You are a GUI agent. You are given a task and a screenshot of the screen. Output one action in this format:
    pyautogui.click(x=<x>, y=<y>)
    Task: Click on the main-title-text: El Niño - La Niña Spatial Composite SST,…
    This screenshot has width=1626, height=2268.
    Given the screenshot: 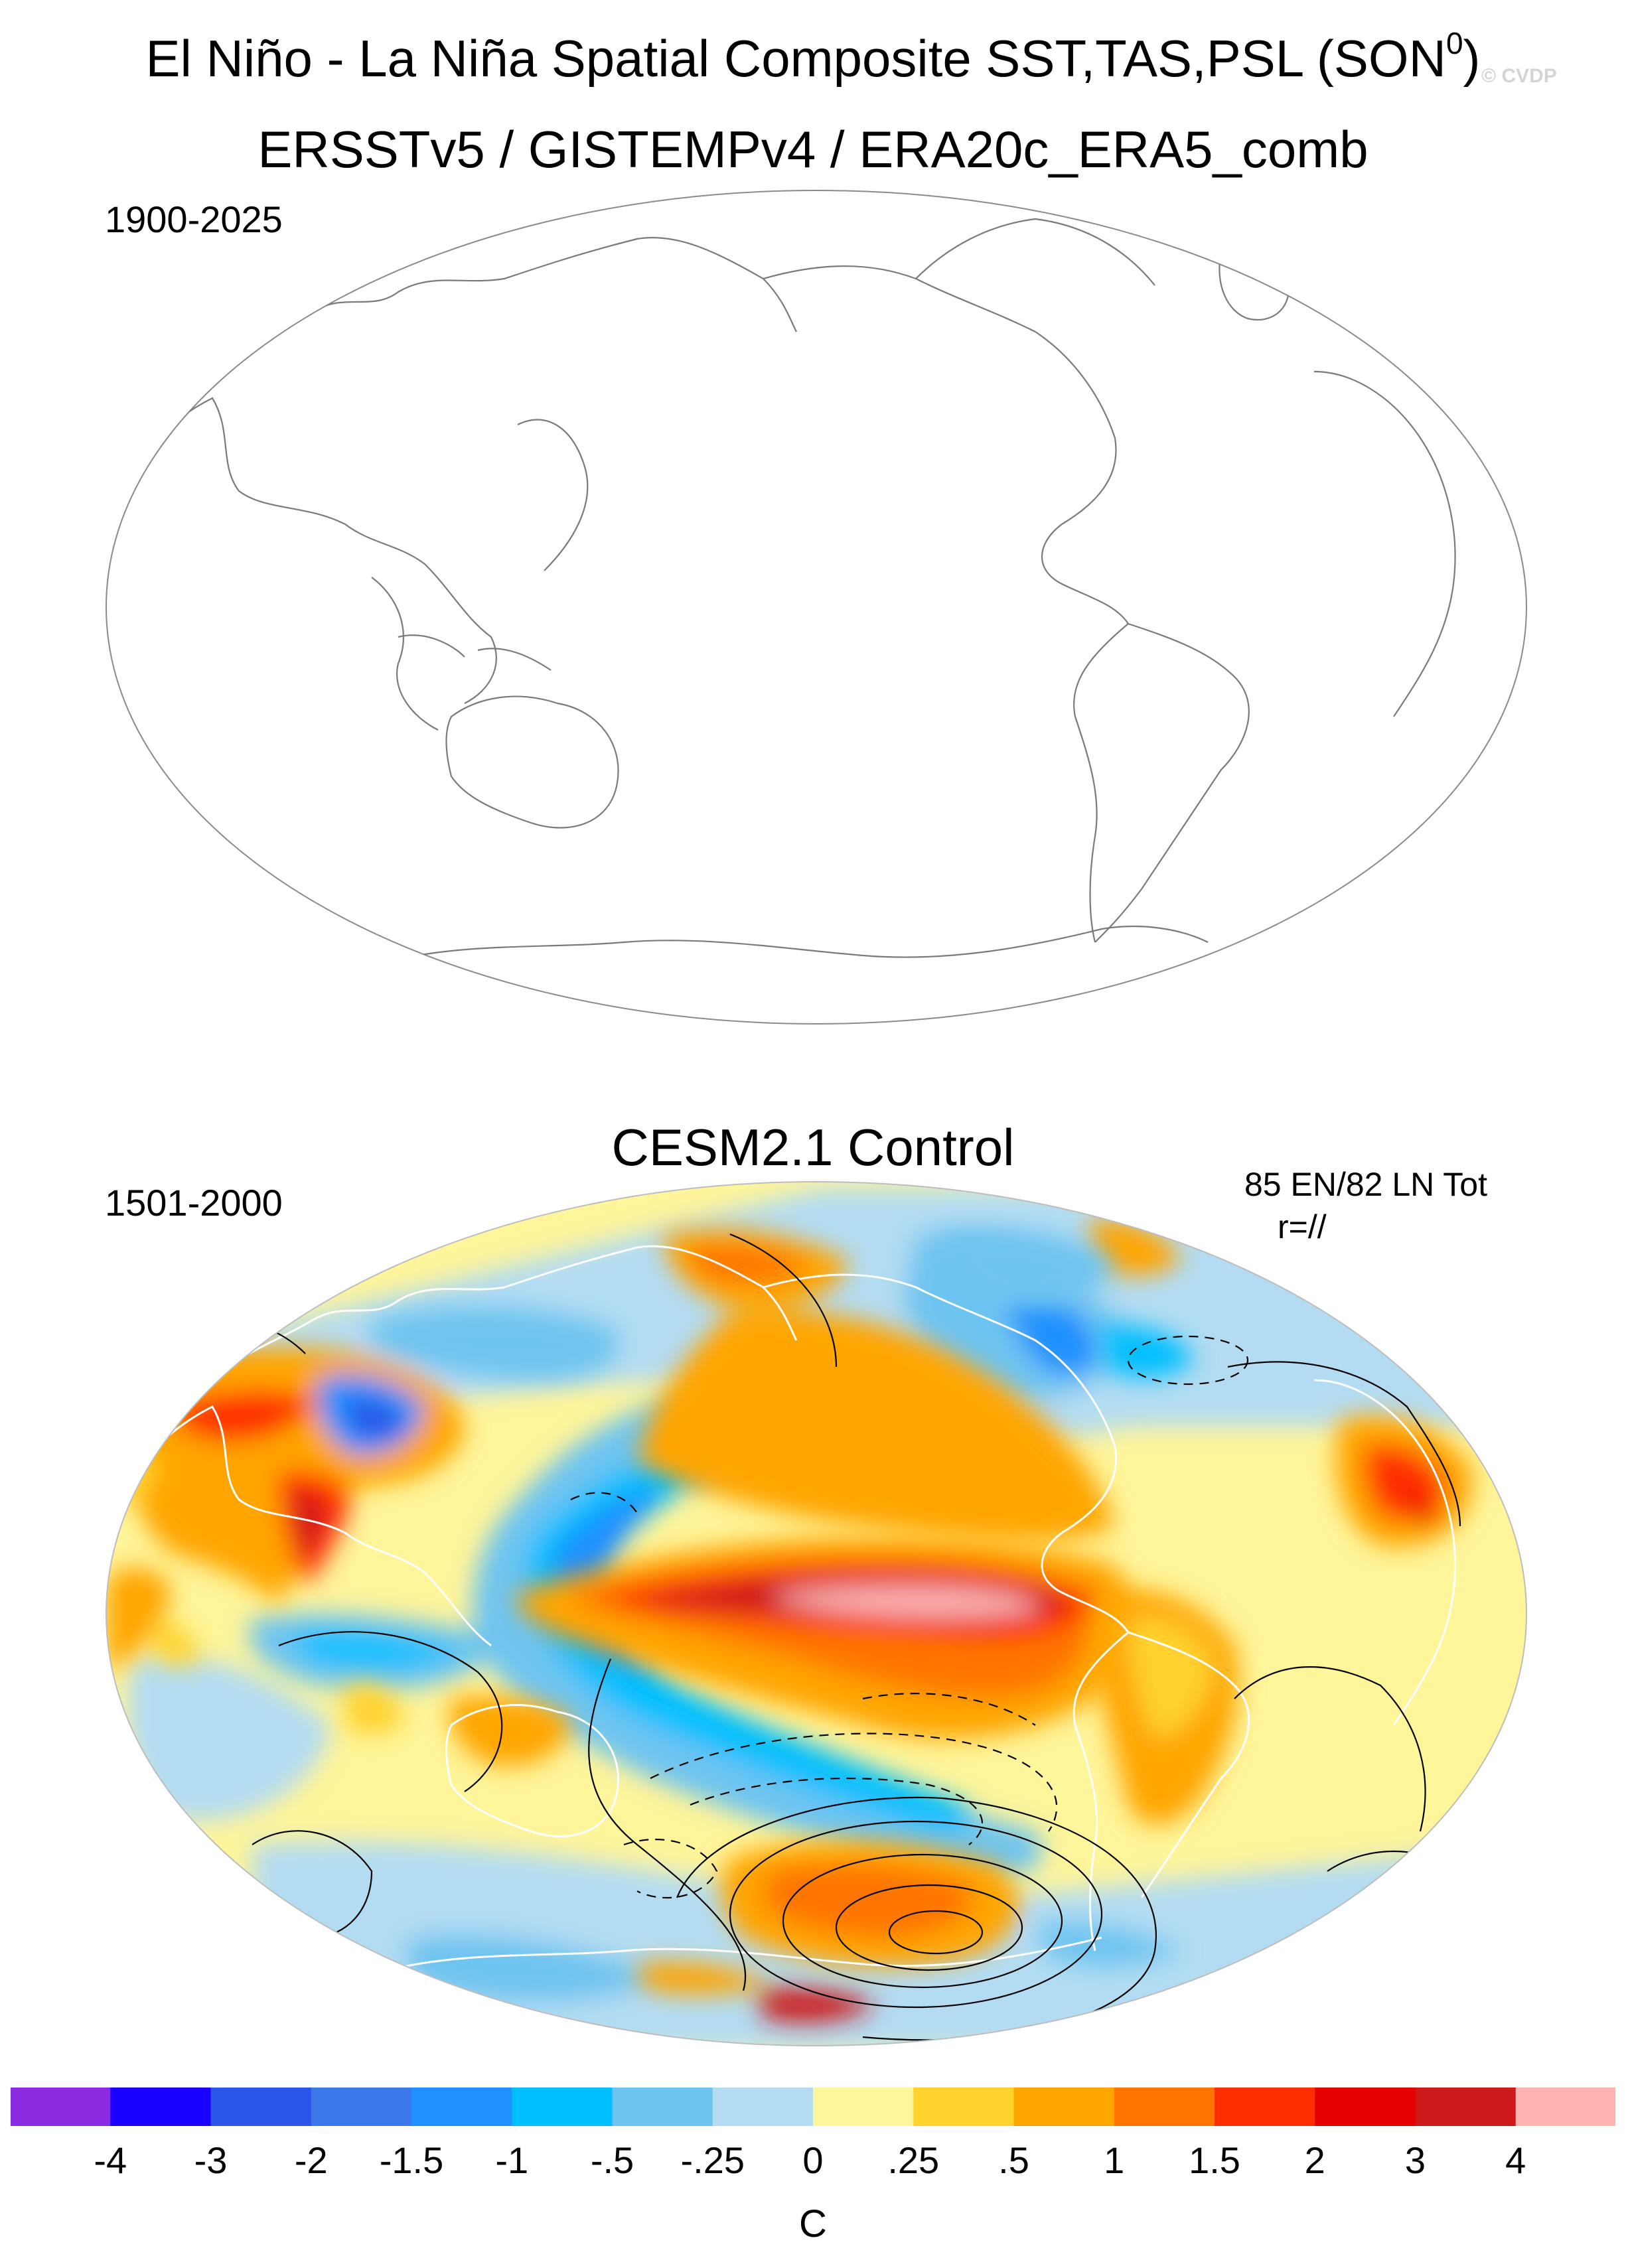 What is the action you would take?
    pyautogui.click(x=795, y=59)
    